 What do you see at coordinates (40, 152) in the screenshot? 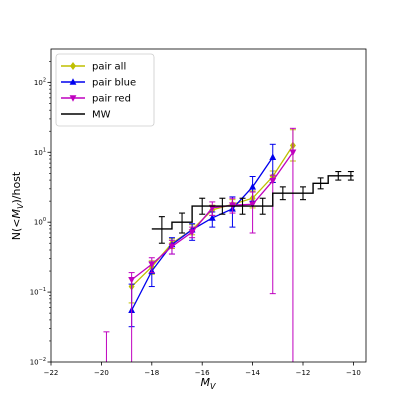
I see `y-tick-label: 10¹` at bounding box center [40, 152].